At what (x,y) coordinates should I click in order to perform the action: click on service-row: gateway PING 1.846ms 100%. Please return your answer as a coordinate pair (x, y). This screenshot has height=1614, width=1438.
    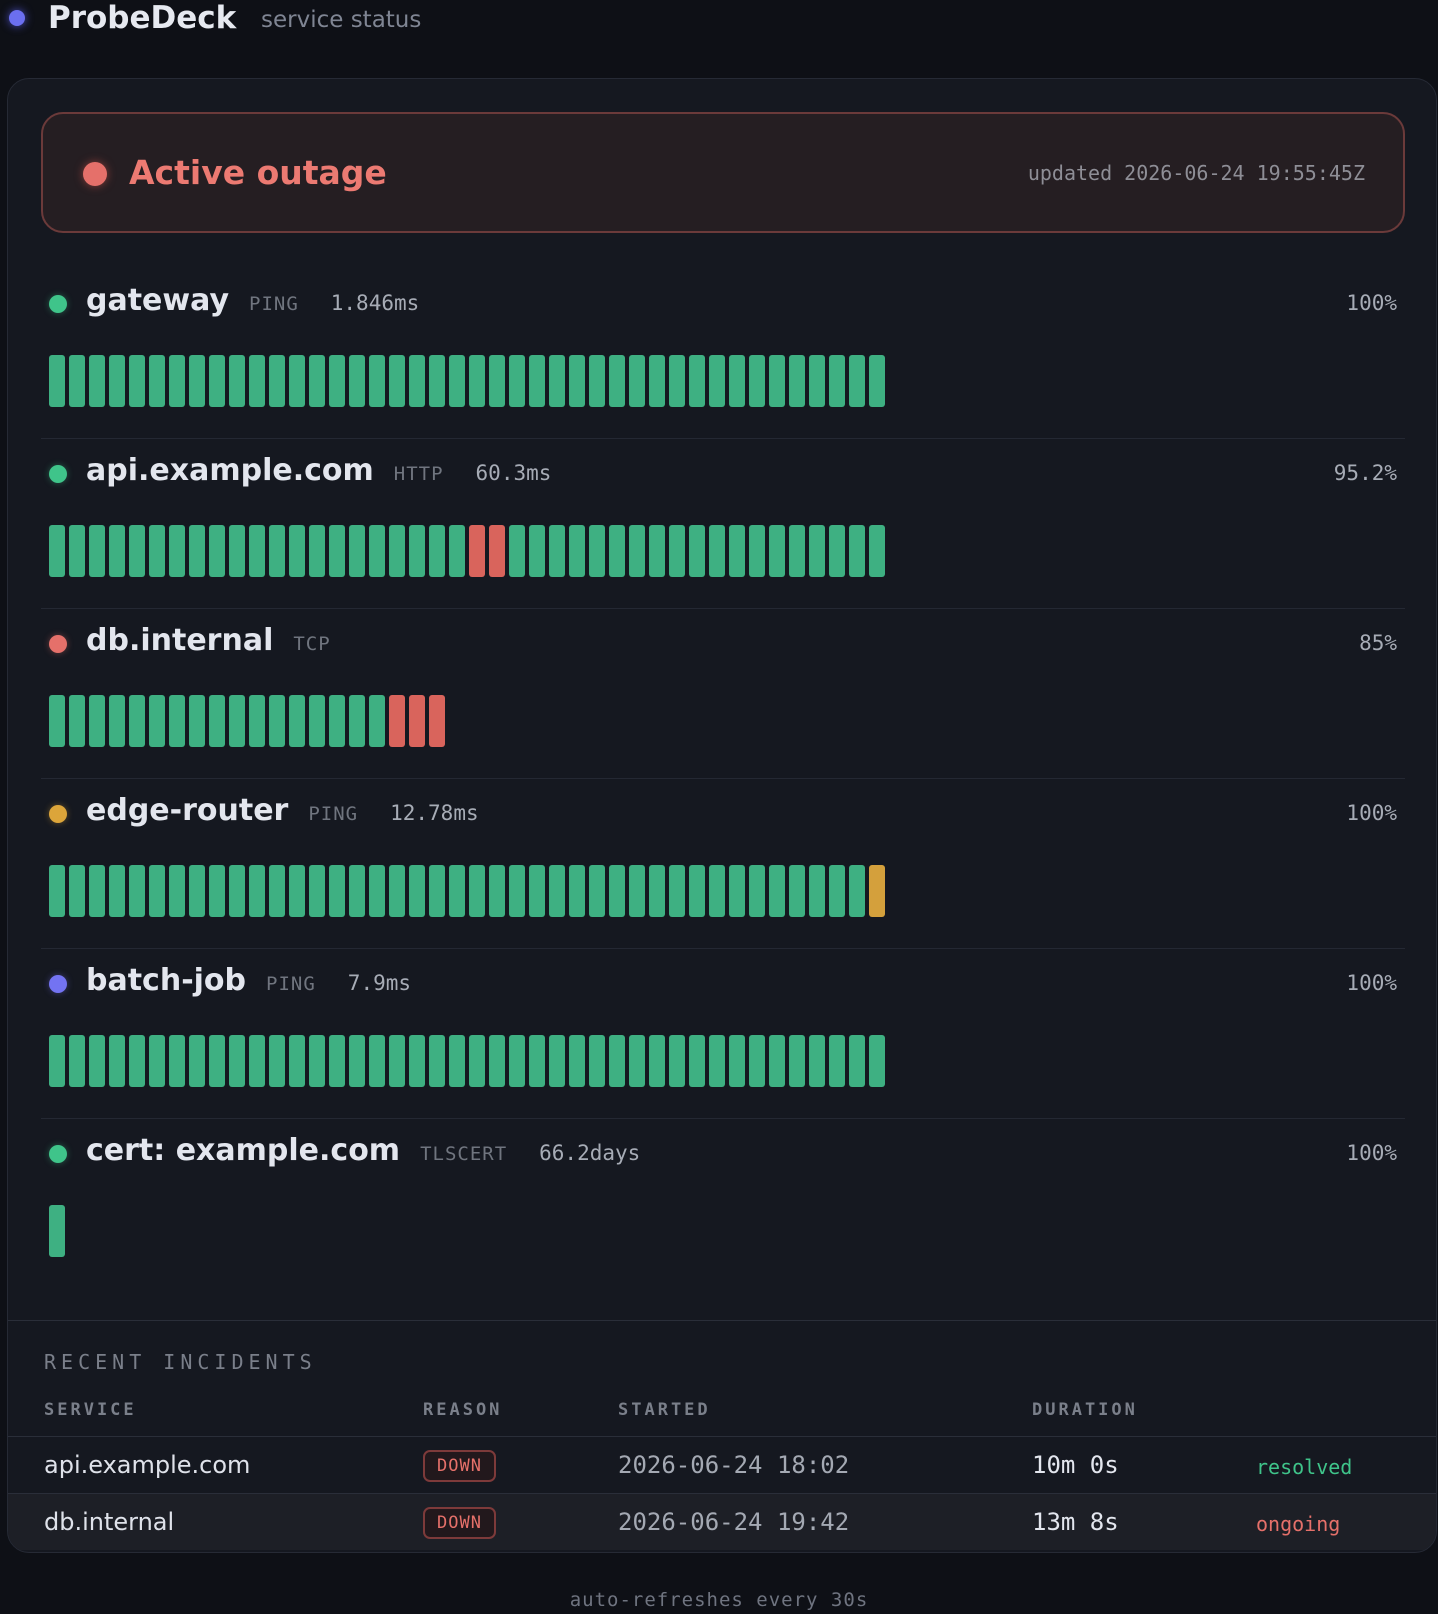
    Looking at the image, I should click on (723, 354).